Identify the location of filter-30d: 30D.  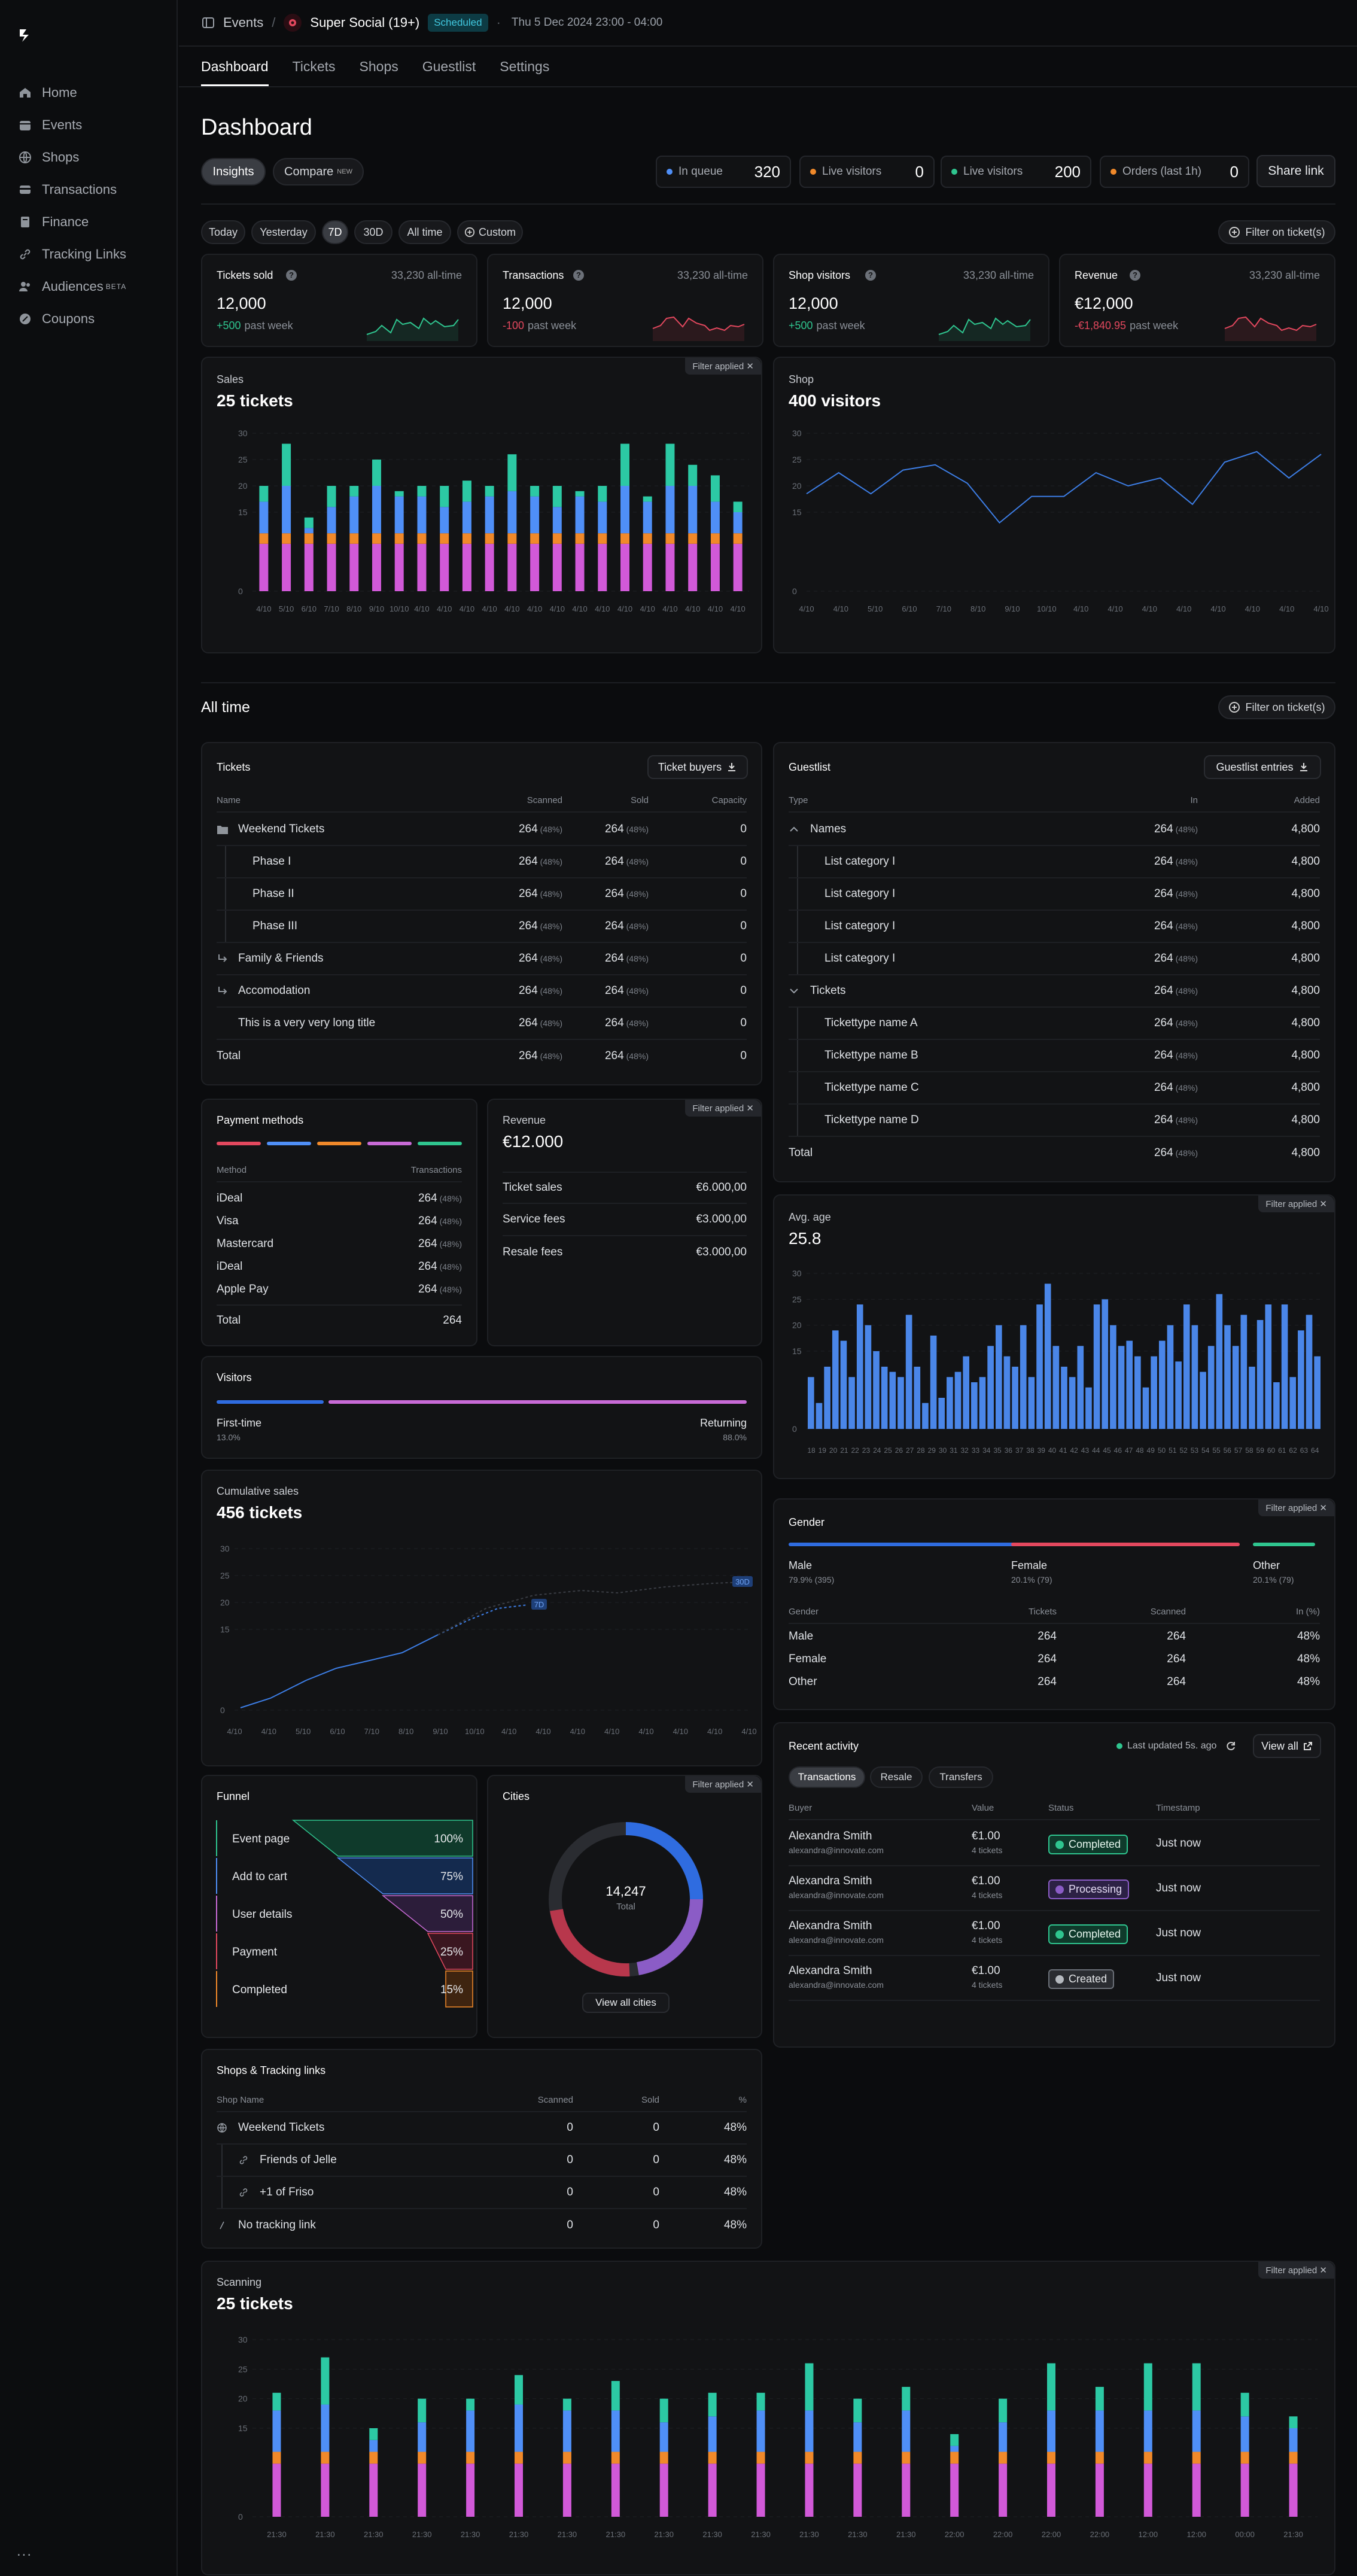
(373, 232).